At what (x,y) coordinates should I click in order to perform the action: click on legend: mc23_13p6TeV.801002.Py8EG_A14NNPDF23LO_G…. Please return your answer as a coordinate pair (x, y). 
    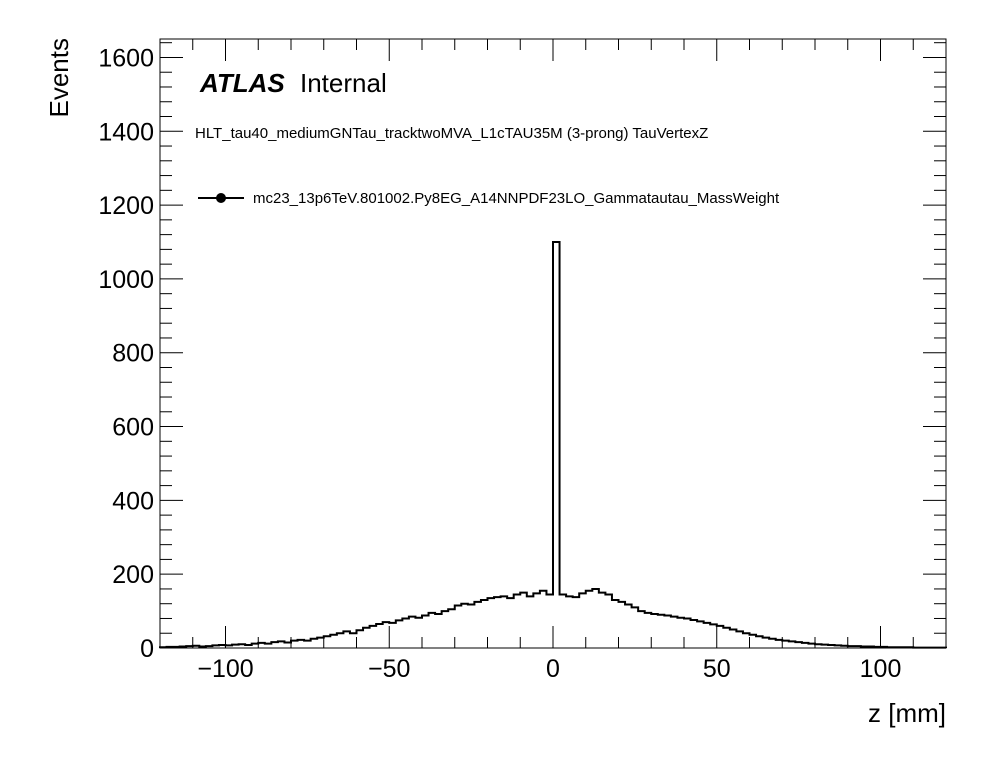
    Looking at the image, I should click on (489, 198).